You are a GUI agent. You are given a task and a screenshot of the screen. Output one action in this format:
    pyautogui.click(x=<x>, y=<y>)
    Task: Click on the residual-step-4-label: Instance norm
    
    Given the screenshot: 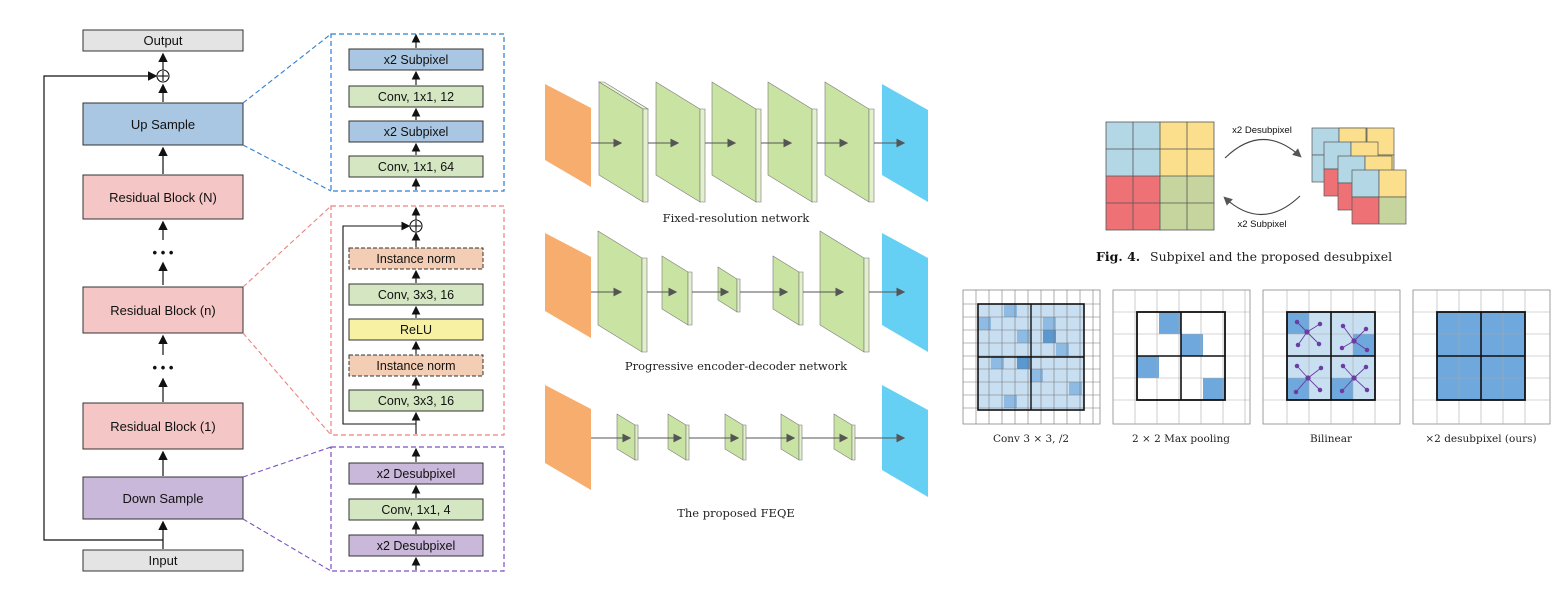 What is the action you would take?
    pyautogui.click(x=415, y=366)
    